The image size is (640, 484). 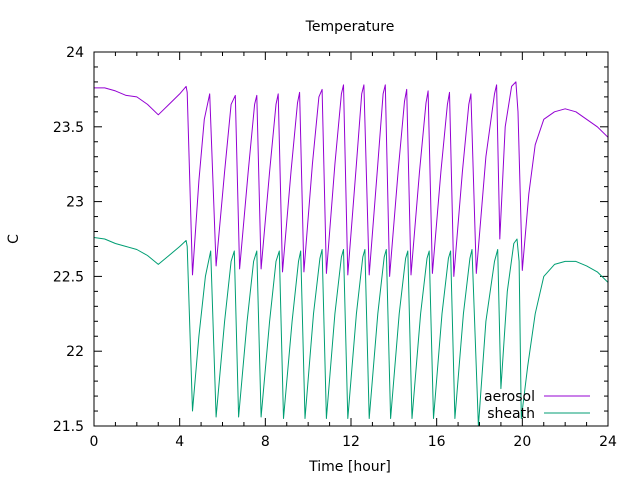 What do you see at coordinates (14, 239) in the screenshot?
I see `y-axis-label: C` at bounding box center [14, 239].